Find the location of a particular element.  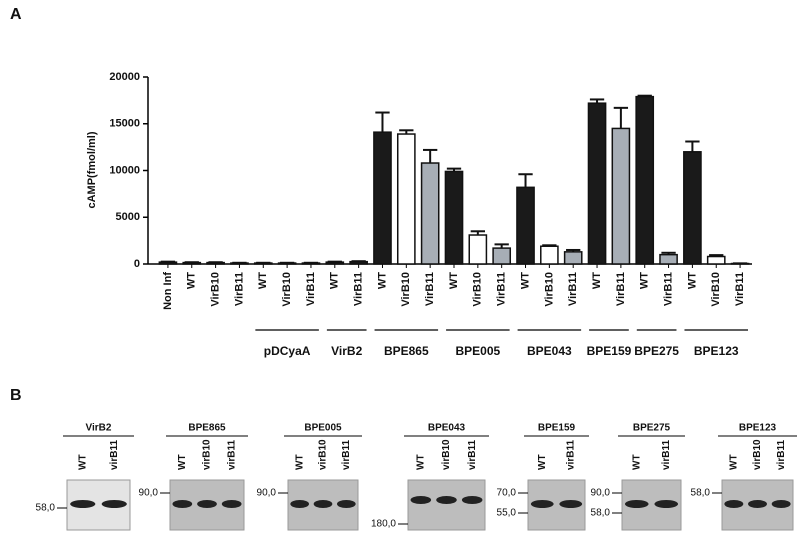

marker-label: 70,0 is located at coordinates (507, 493).